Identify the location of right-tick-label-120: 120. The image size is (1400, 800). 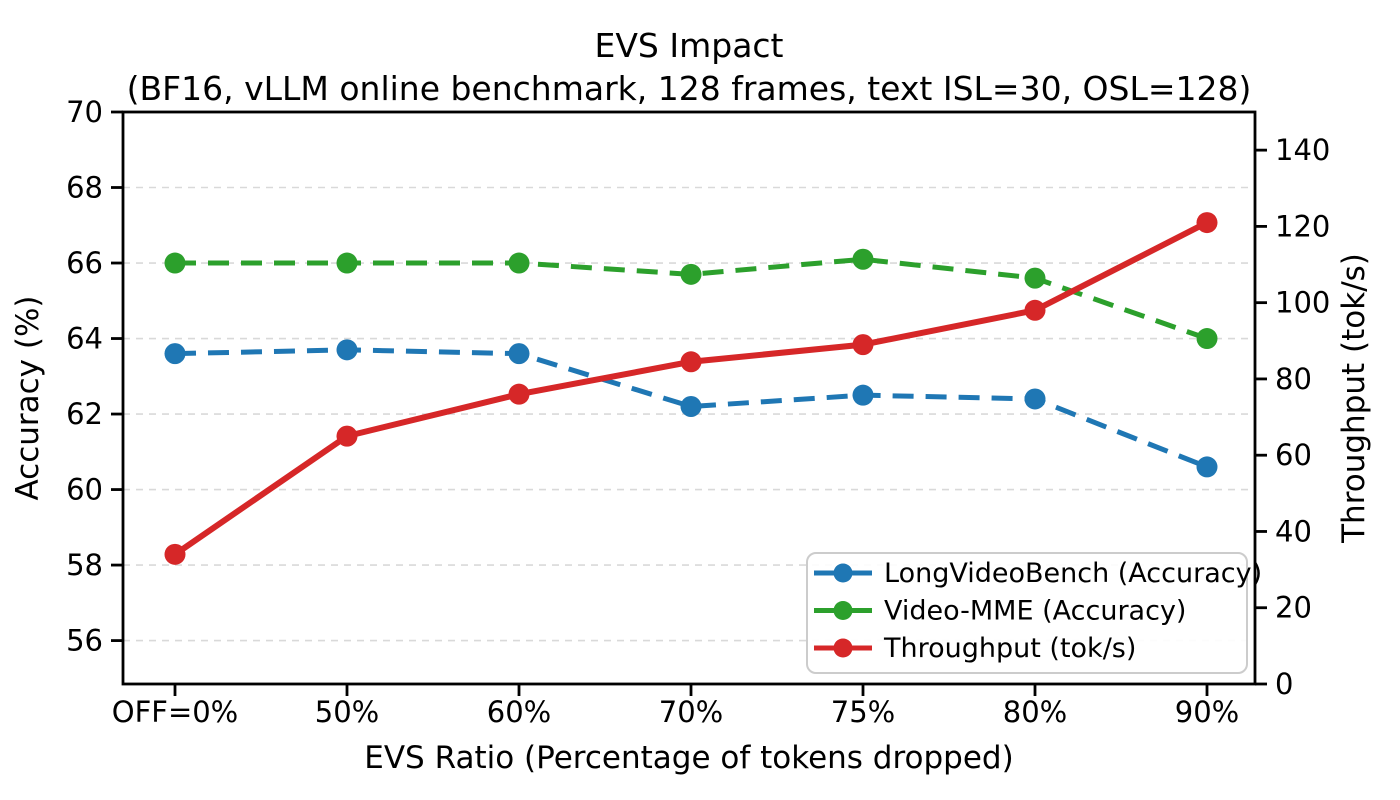
(1302, 226).